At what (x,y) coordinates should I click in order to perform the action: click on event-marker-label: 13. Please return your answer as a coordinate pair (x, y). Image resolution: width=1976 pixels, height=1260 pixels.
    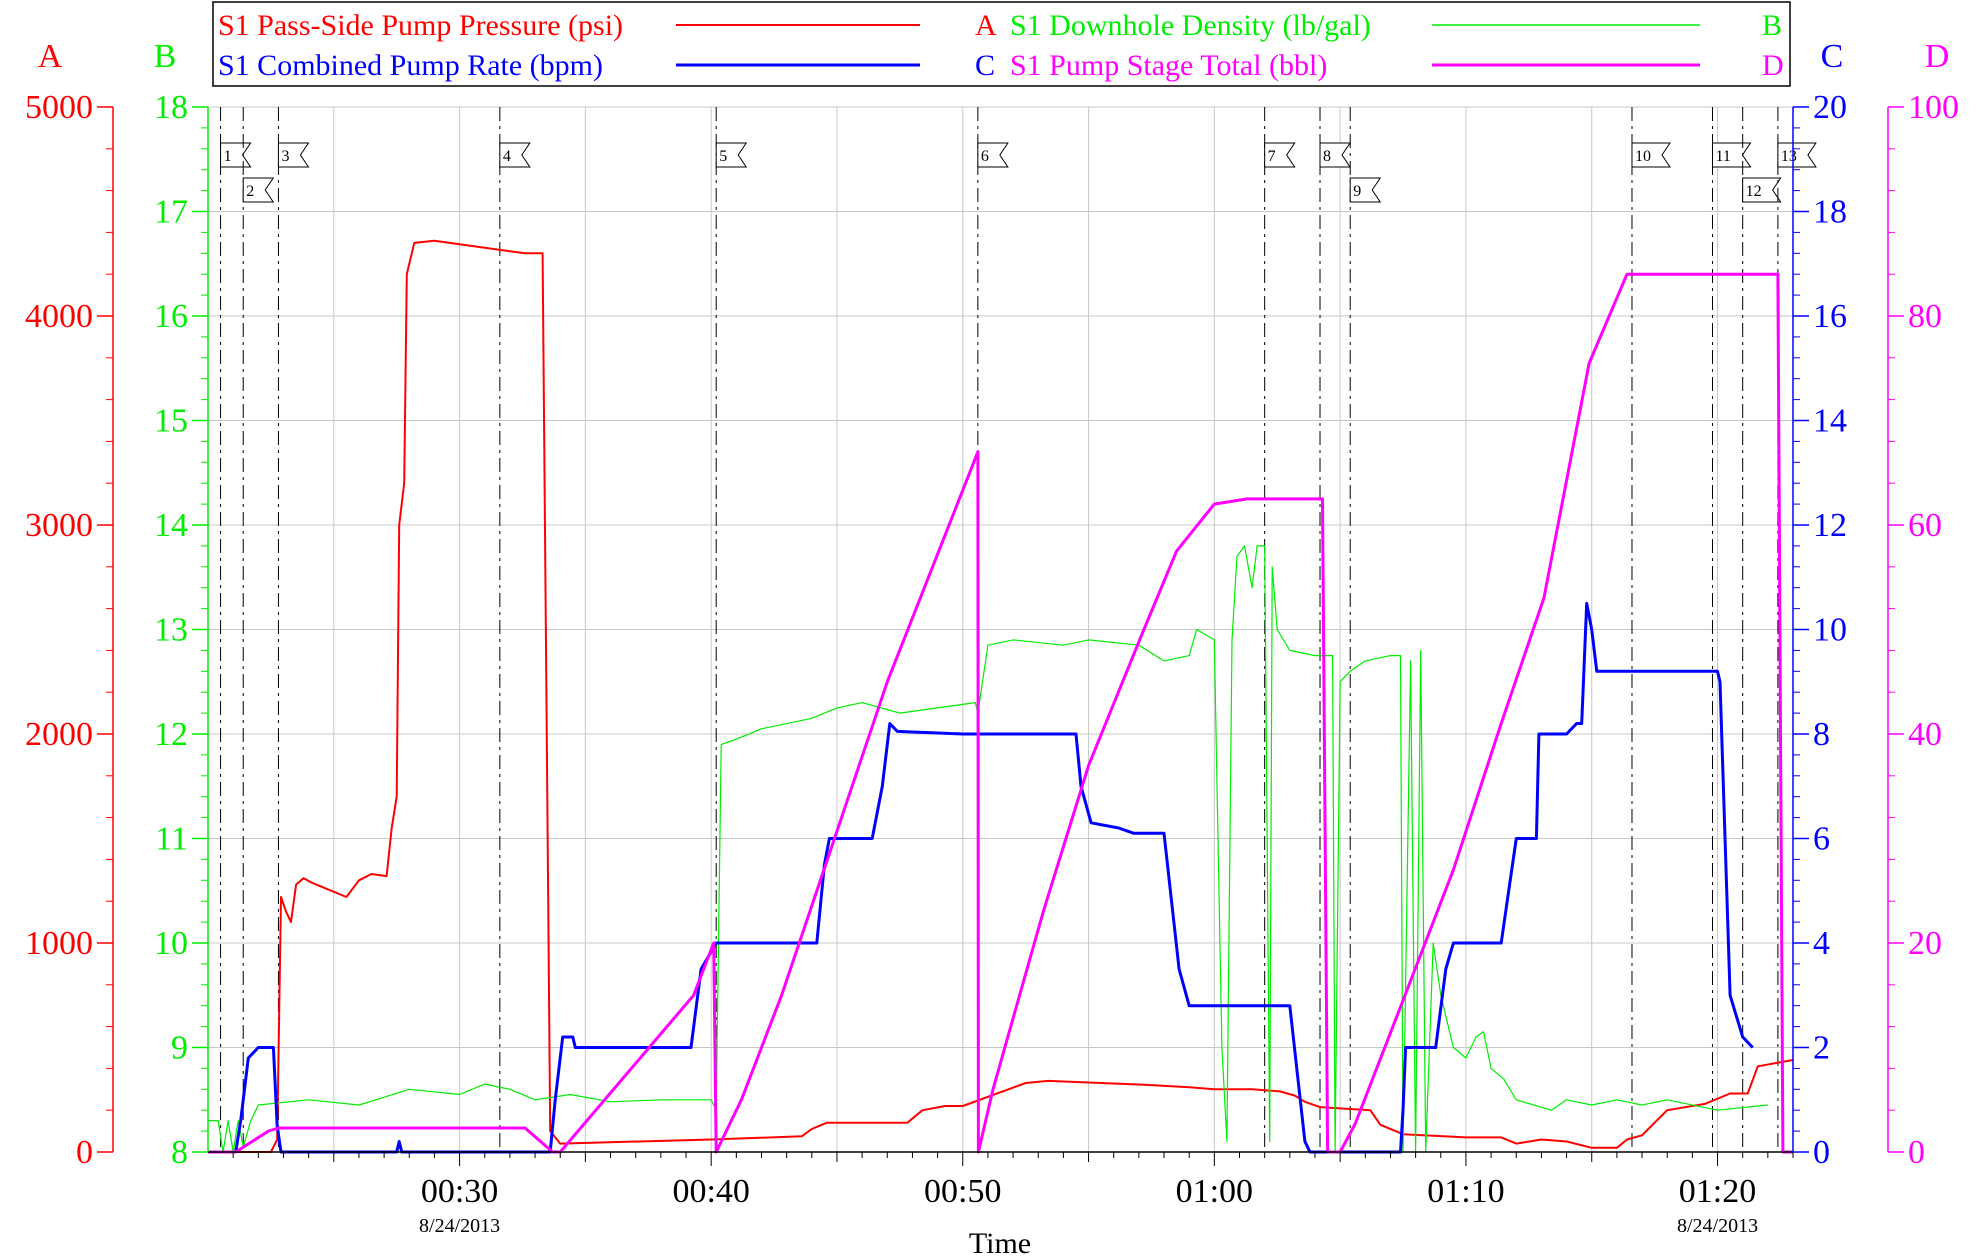
    Looking at the image, I should click on (1789, 156).